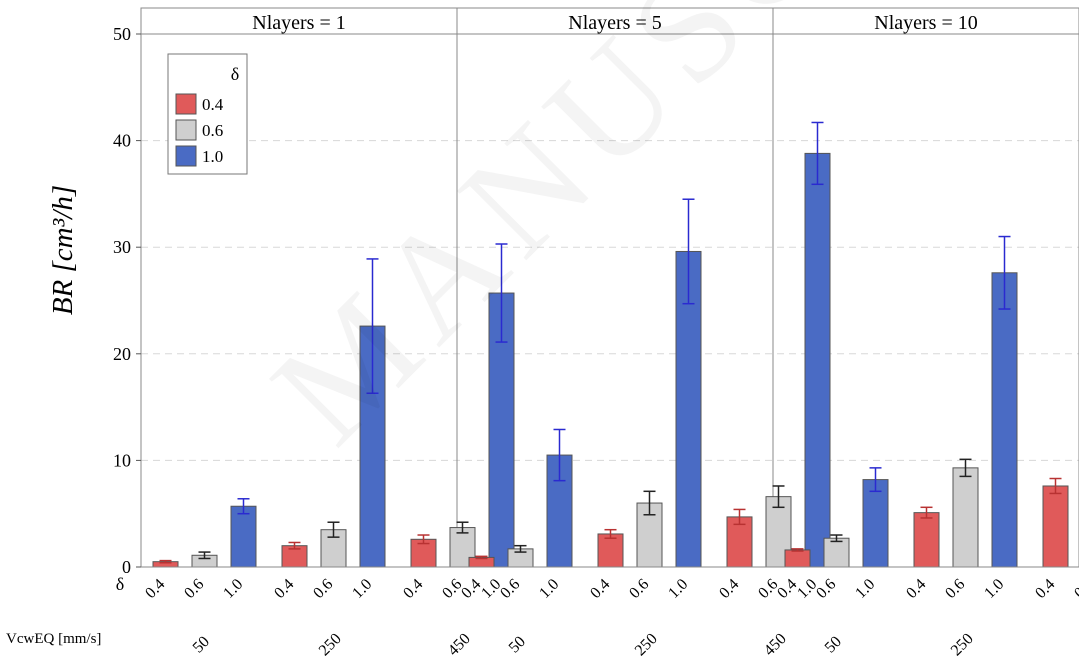  I want to click on legend-label: 0.6, so click(212, 130).